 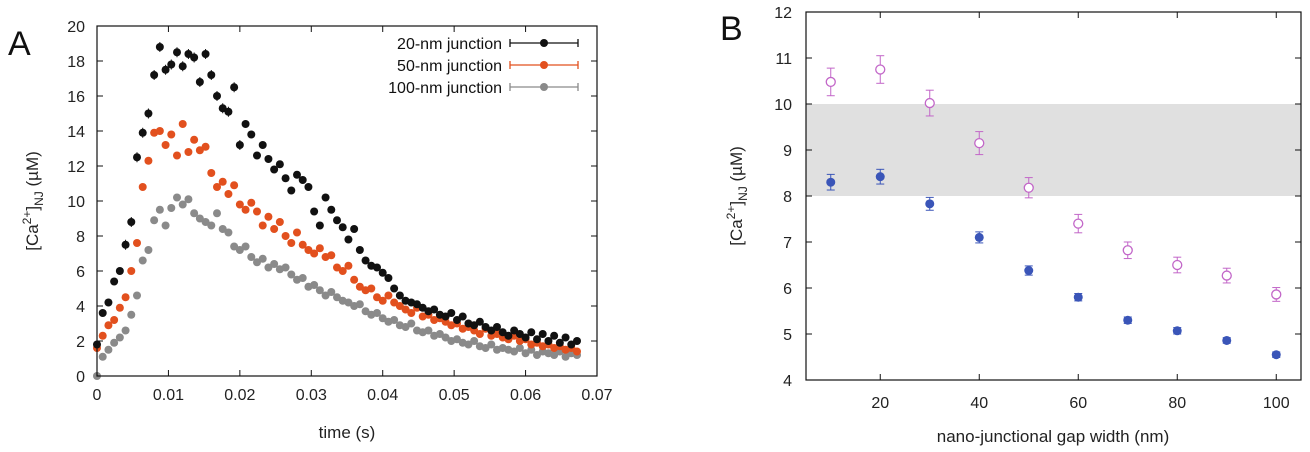 What do you see at coordinates (783, 13) in the screenshot?
I see `chart-b-y-tick-label: 12` at bounding box center [783, 13].